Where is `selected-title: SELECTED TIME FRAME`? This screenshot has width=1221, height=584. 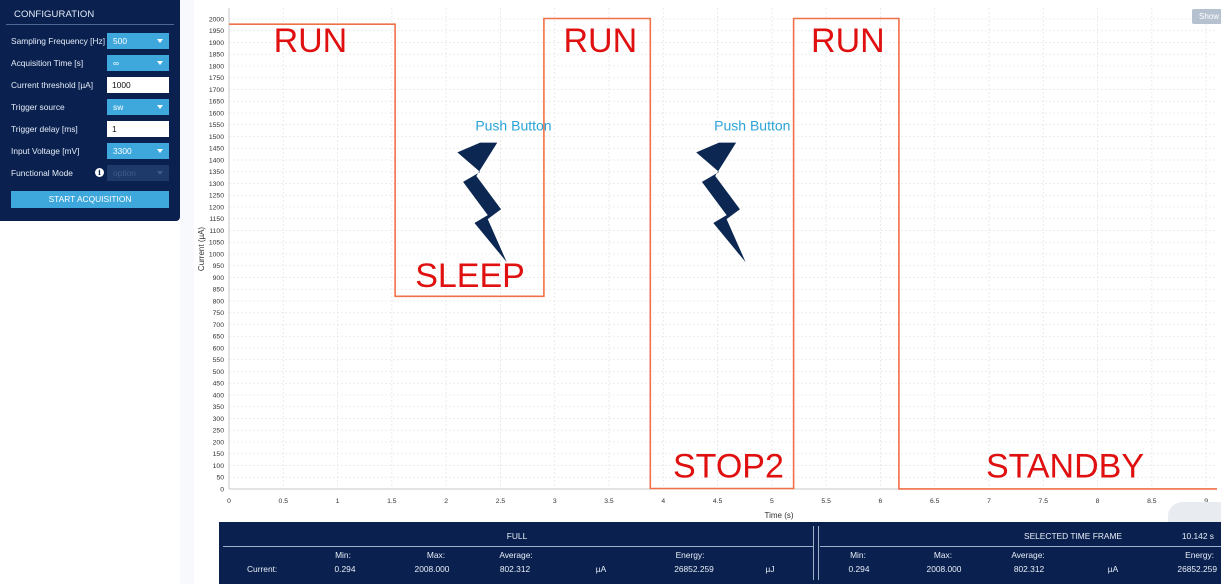
selected-title: SELECTED TIME FRAME is located at coordinates (1073, 536).